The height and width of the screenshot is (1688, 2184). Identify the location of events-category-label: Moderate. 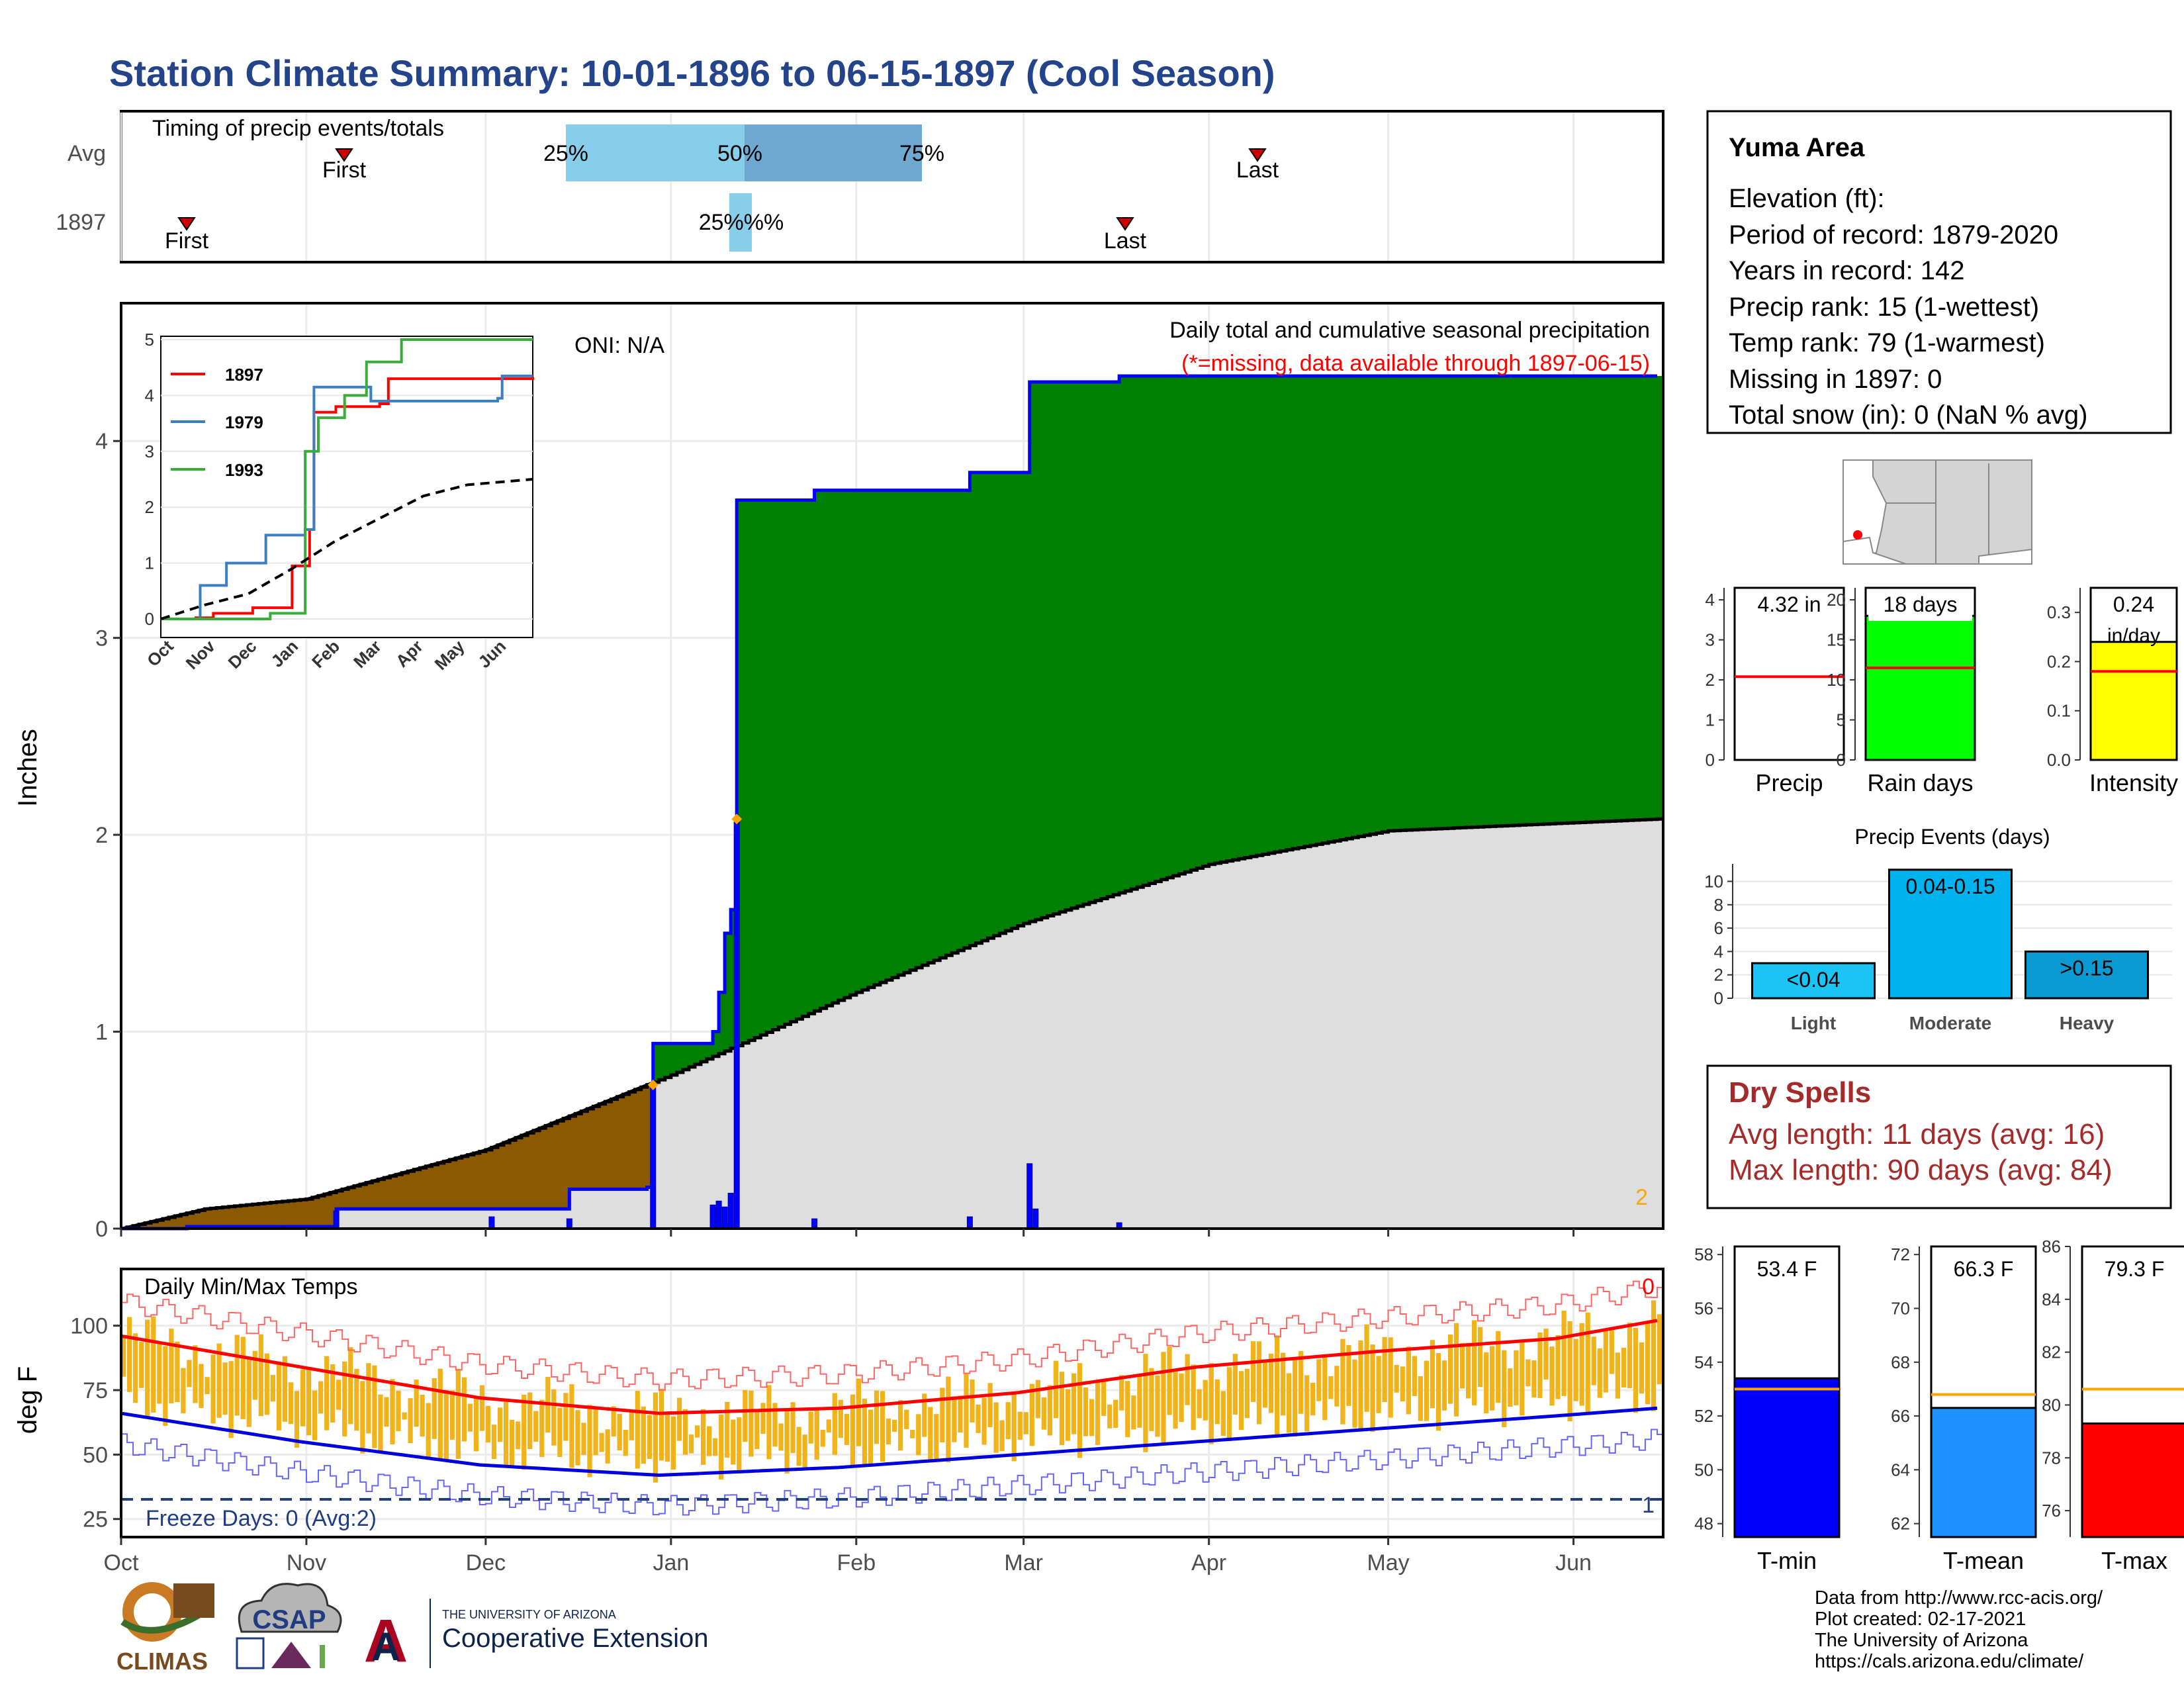
(1950, 1023).